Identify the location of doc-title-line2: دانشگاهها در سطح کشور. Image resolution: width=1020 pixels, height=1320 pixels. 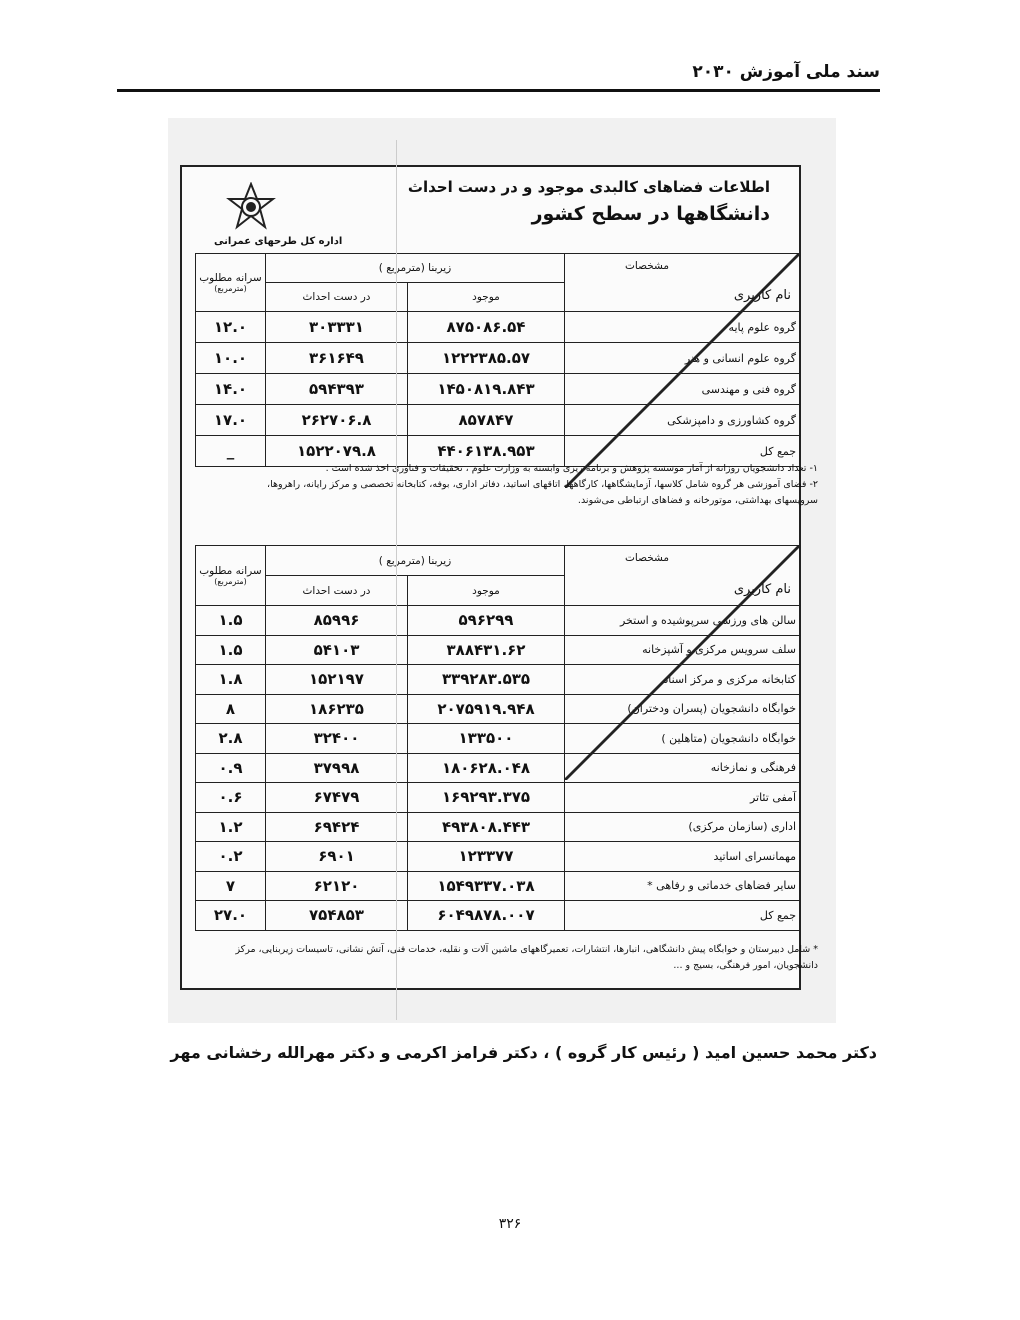
(650, 214).